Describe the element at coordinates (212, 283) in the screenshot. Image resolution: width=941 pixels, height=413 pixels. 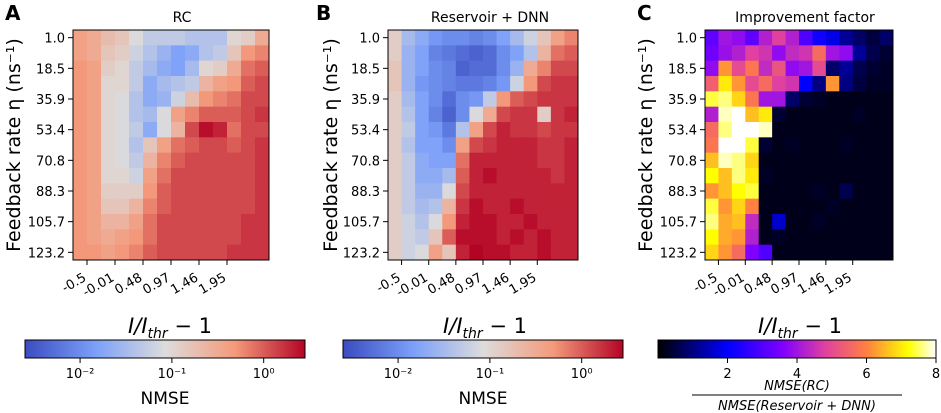
I see `x-tick-label: 1.95` at that location.